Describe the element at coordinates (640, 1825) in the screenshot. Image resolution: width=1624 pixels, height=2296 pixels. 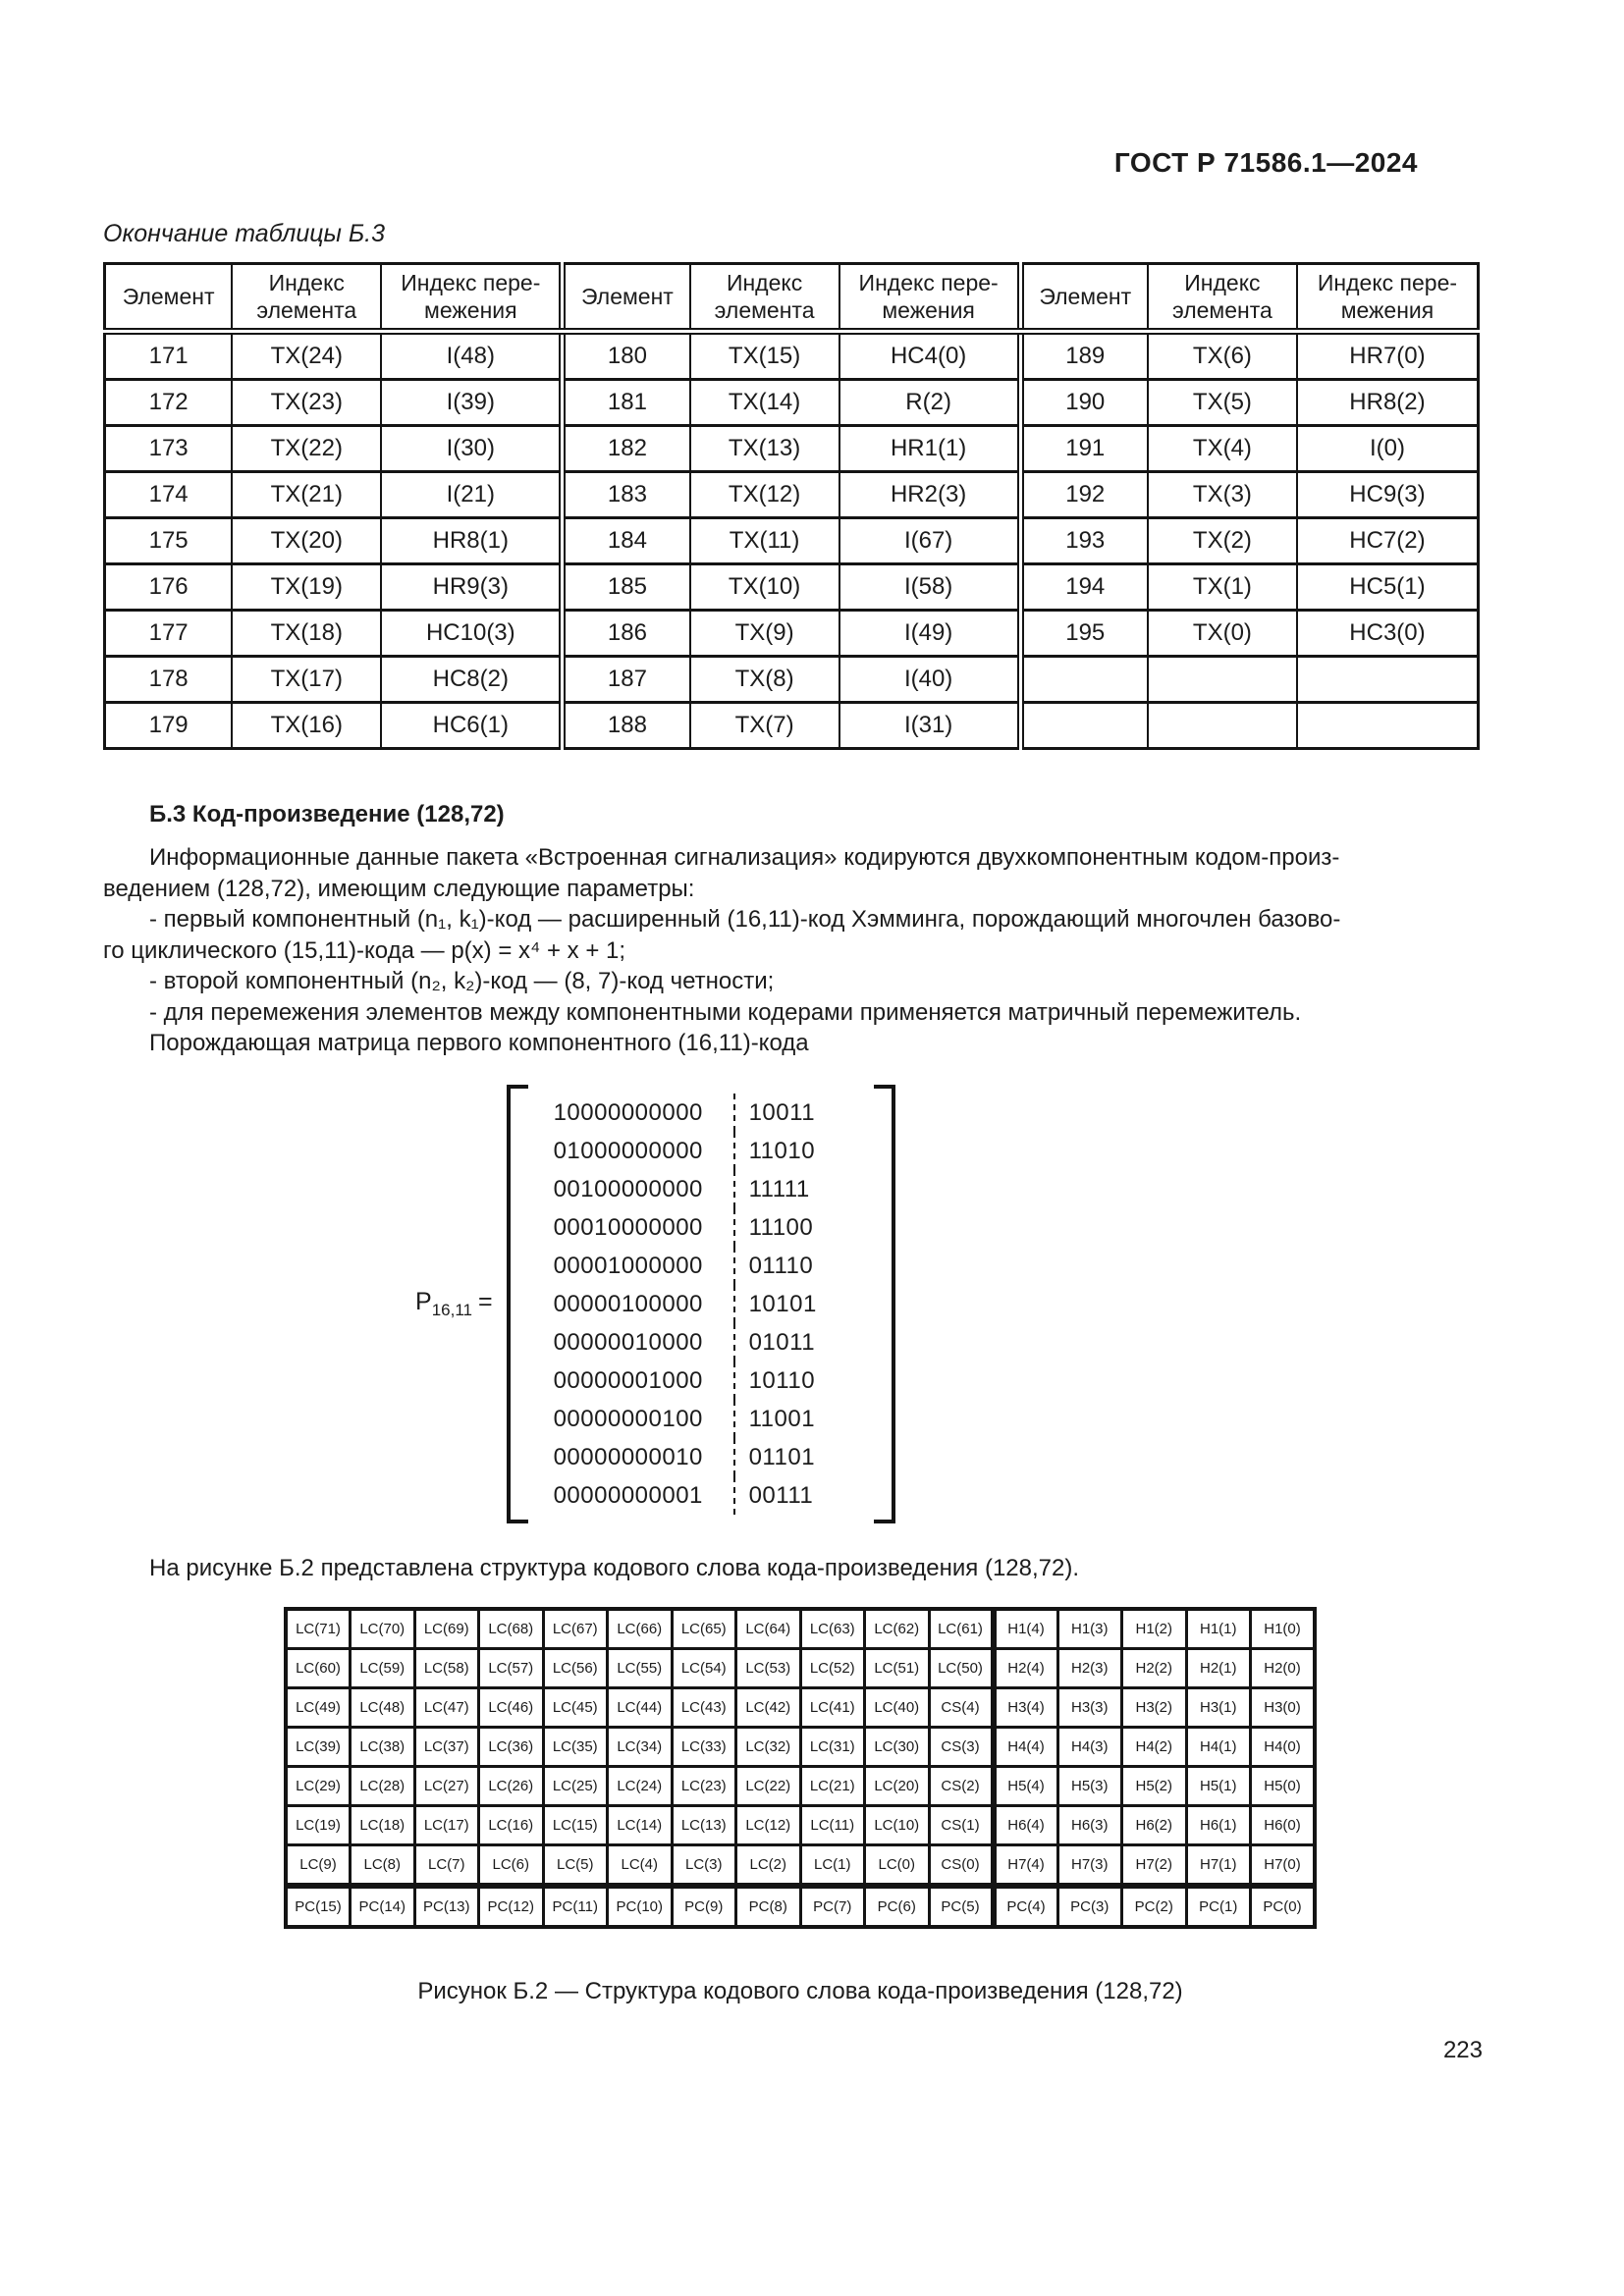
I see `figure-grid-cell: LC(14)` at that location.